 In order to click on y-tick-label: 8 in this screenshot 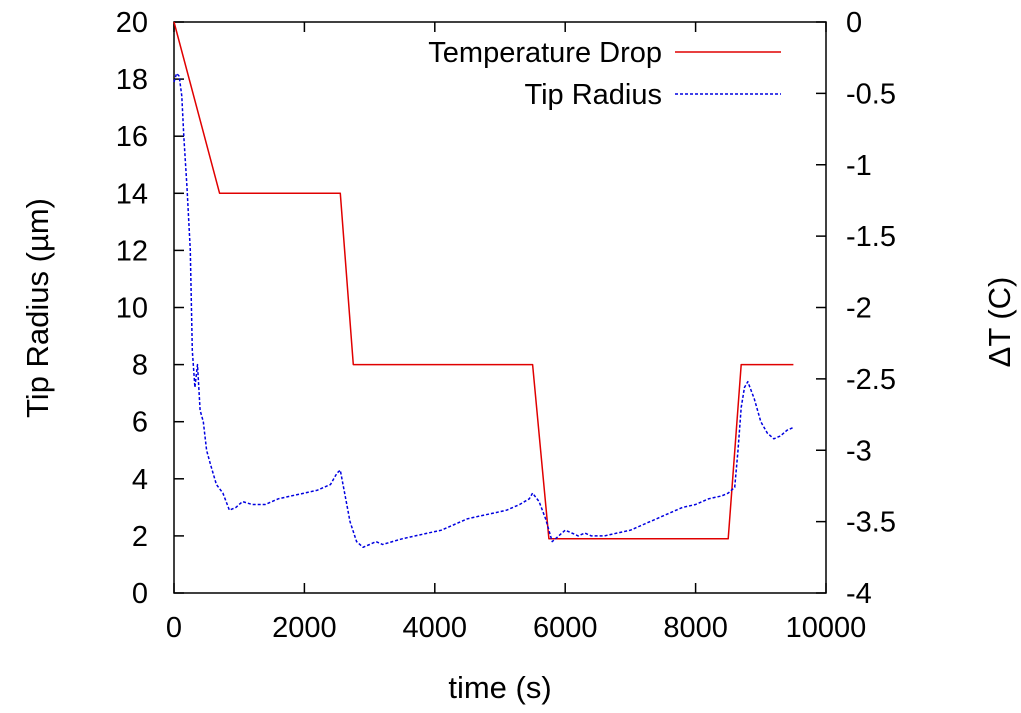, I will do `click(140, 366)`.